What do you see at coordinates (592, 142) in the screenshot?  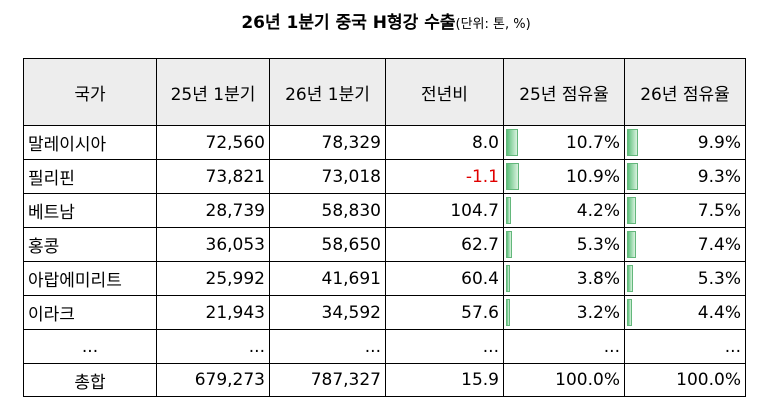 I see `share-25-value: 10.7%` at bounding box center [592, 142].